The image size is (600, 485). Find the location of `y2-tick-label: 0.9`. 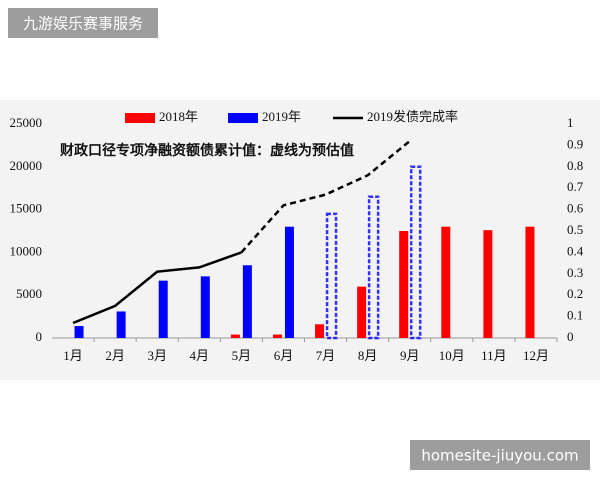

y2-tick-label: 0.9 is located at coordinates (575, 143).